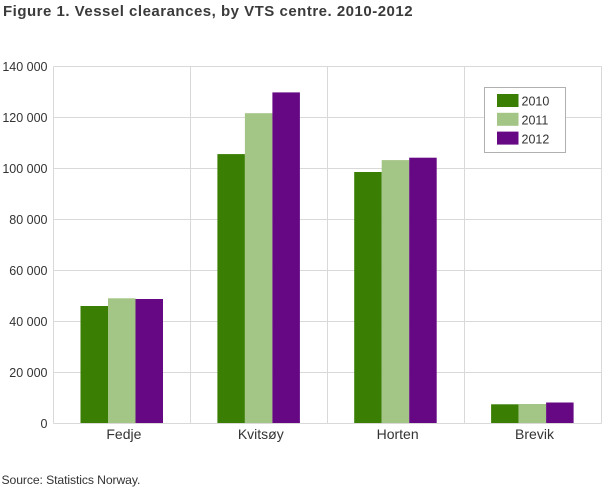 The image size is (610, 493). What do you see at coordinates (44, 424) in the screenshot?
I see `svg-text: 0` at bounding box center [44, 424].